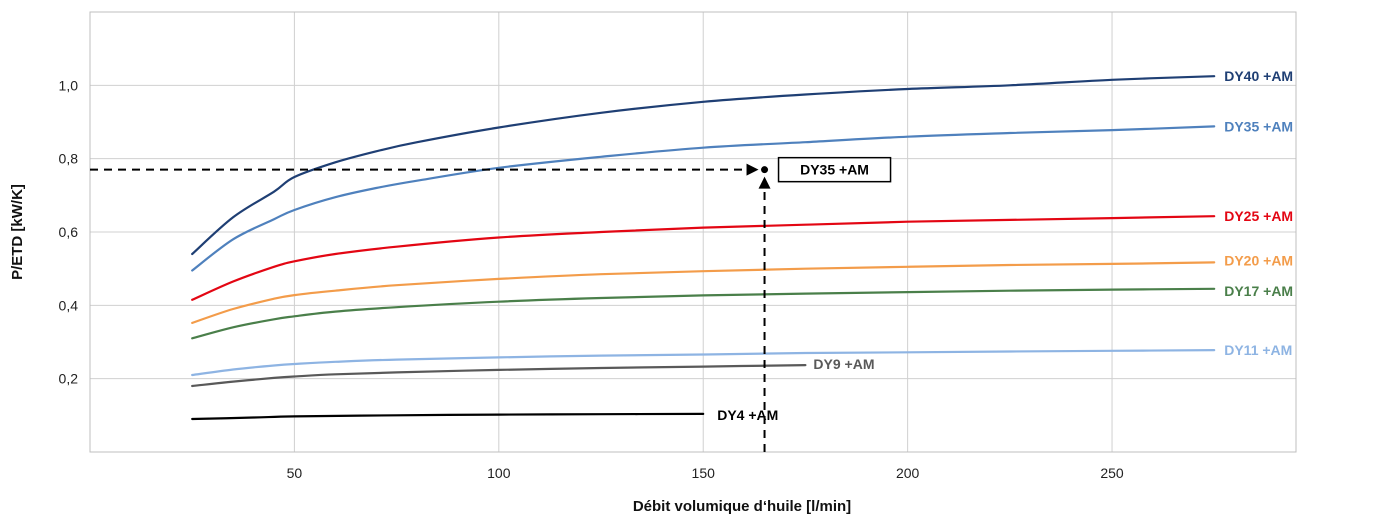 Image resolution: width=1396 pixels, height=517 pixels. I want to click on x-tick-labels: 50 100 150 200 250, so click(705, 473).